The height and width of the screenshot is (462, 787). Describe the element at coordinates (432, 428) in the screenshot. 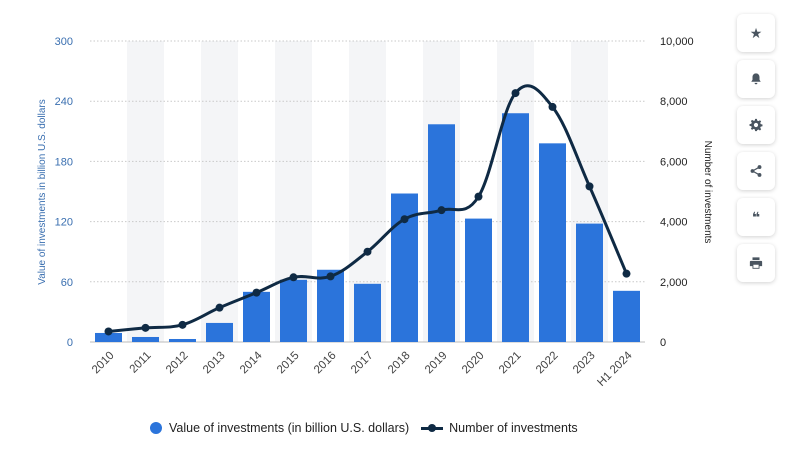

I see `legend-line-marker` at that location.